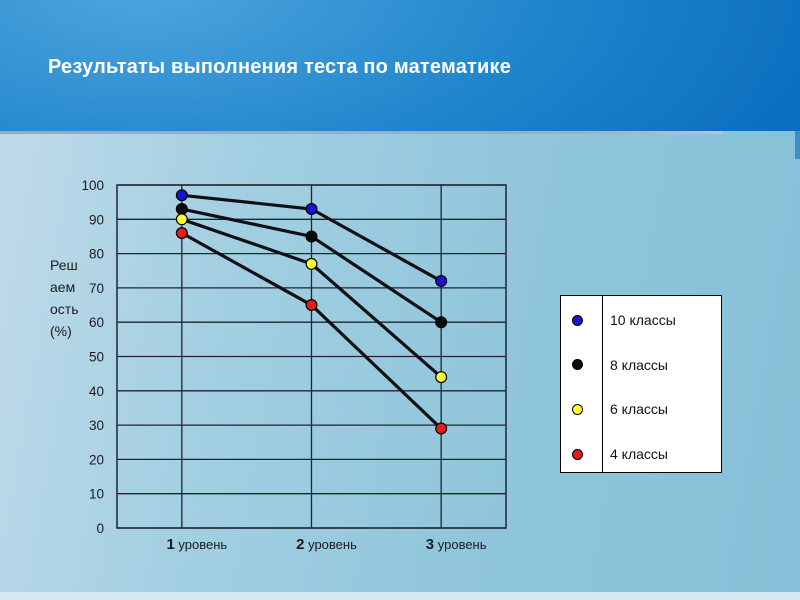  I want to click on chart-legend: 10 классы 8 классы 6 классы 4 классы, so click(641, 384).